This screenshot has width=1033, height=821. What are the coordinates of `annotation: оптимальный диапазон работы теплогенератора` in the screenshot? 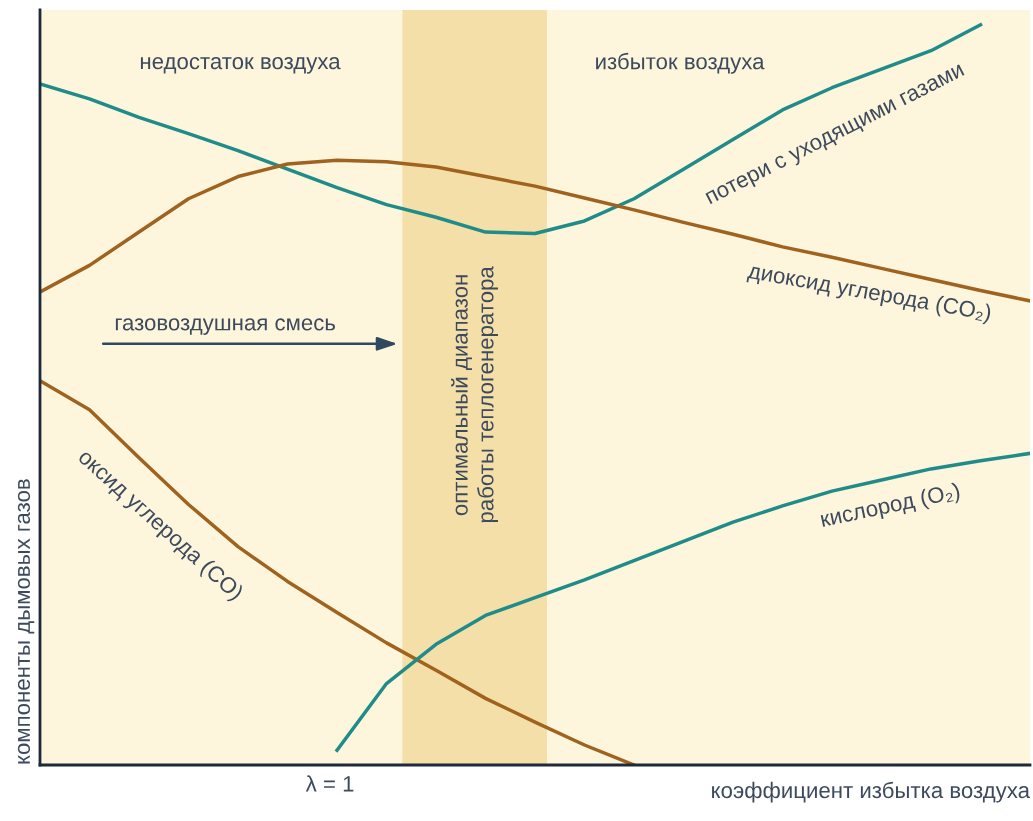 It's located at (474, 394).